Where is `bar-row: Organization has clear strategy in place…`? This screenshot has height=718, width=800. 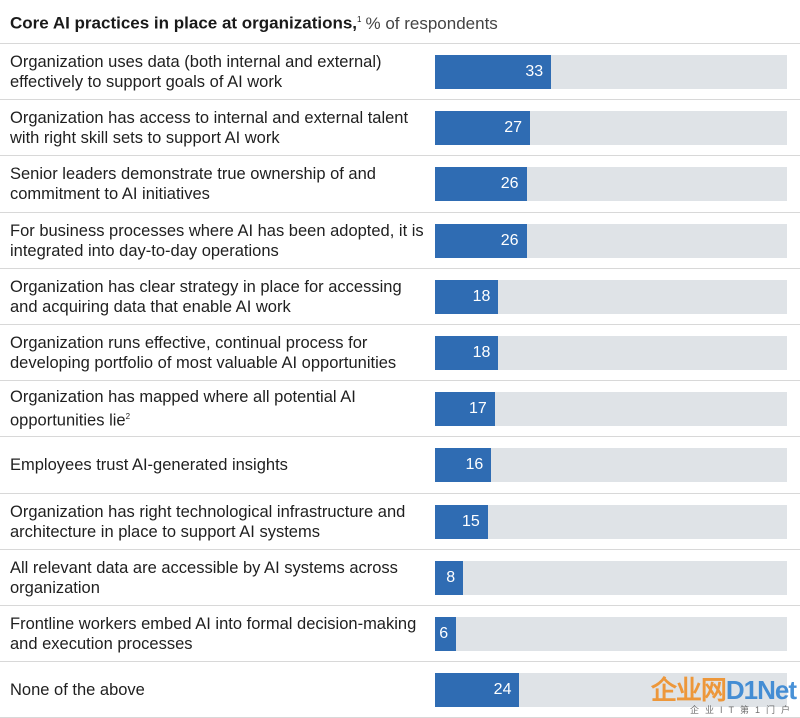
bar-row: Organization has clear strategy in place… is located at coordinates (400, 297).